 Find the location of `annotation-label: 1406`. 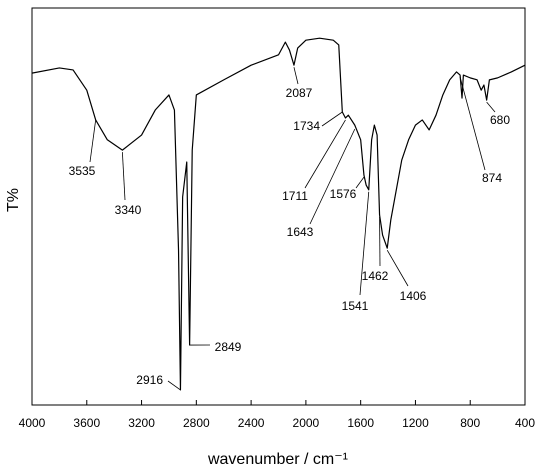

annotation-label: 1406 is located at coordinates (413, 296).